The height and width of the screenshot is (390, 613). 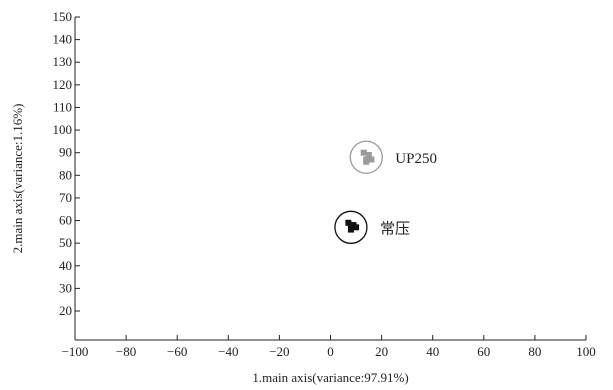 I want to click on x-tick-label: 20, so click(x=381, y=351).